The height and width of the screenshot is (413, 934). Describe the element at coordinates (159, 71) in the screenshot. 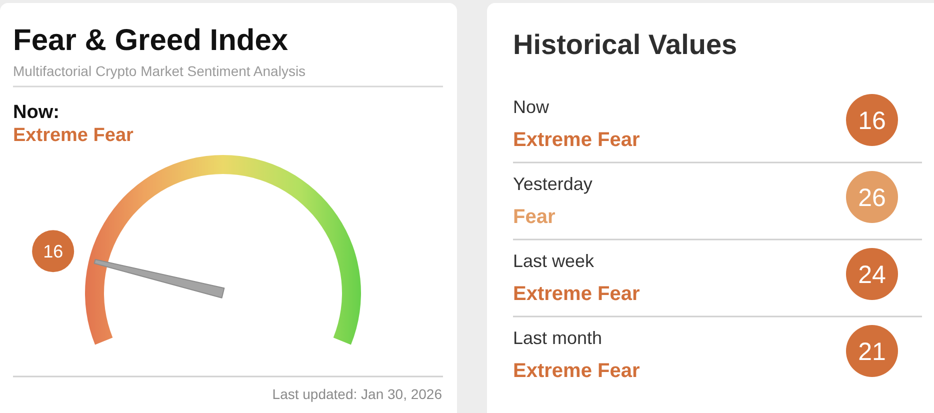

I see `text: Multifactorial Crypto Market Sentiment Analysis` at that location.